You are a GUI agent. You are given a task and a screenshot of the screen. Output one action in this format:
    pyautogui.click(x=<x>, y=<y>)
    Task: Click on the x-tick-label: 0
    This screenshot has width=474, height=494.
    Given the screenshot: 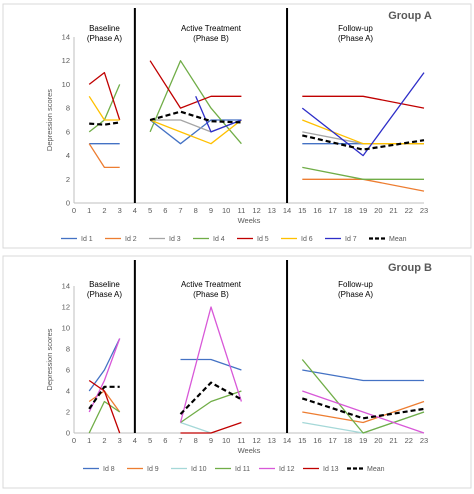 What is the action you would take?
    pyautogui.click(x=74, y=210)
    